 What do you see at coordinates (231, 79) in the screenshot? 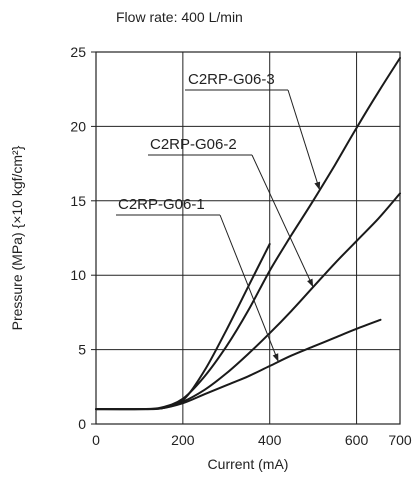
I see `annotation-label: C2RP-G06-3` at bounding box center [231, 79].